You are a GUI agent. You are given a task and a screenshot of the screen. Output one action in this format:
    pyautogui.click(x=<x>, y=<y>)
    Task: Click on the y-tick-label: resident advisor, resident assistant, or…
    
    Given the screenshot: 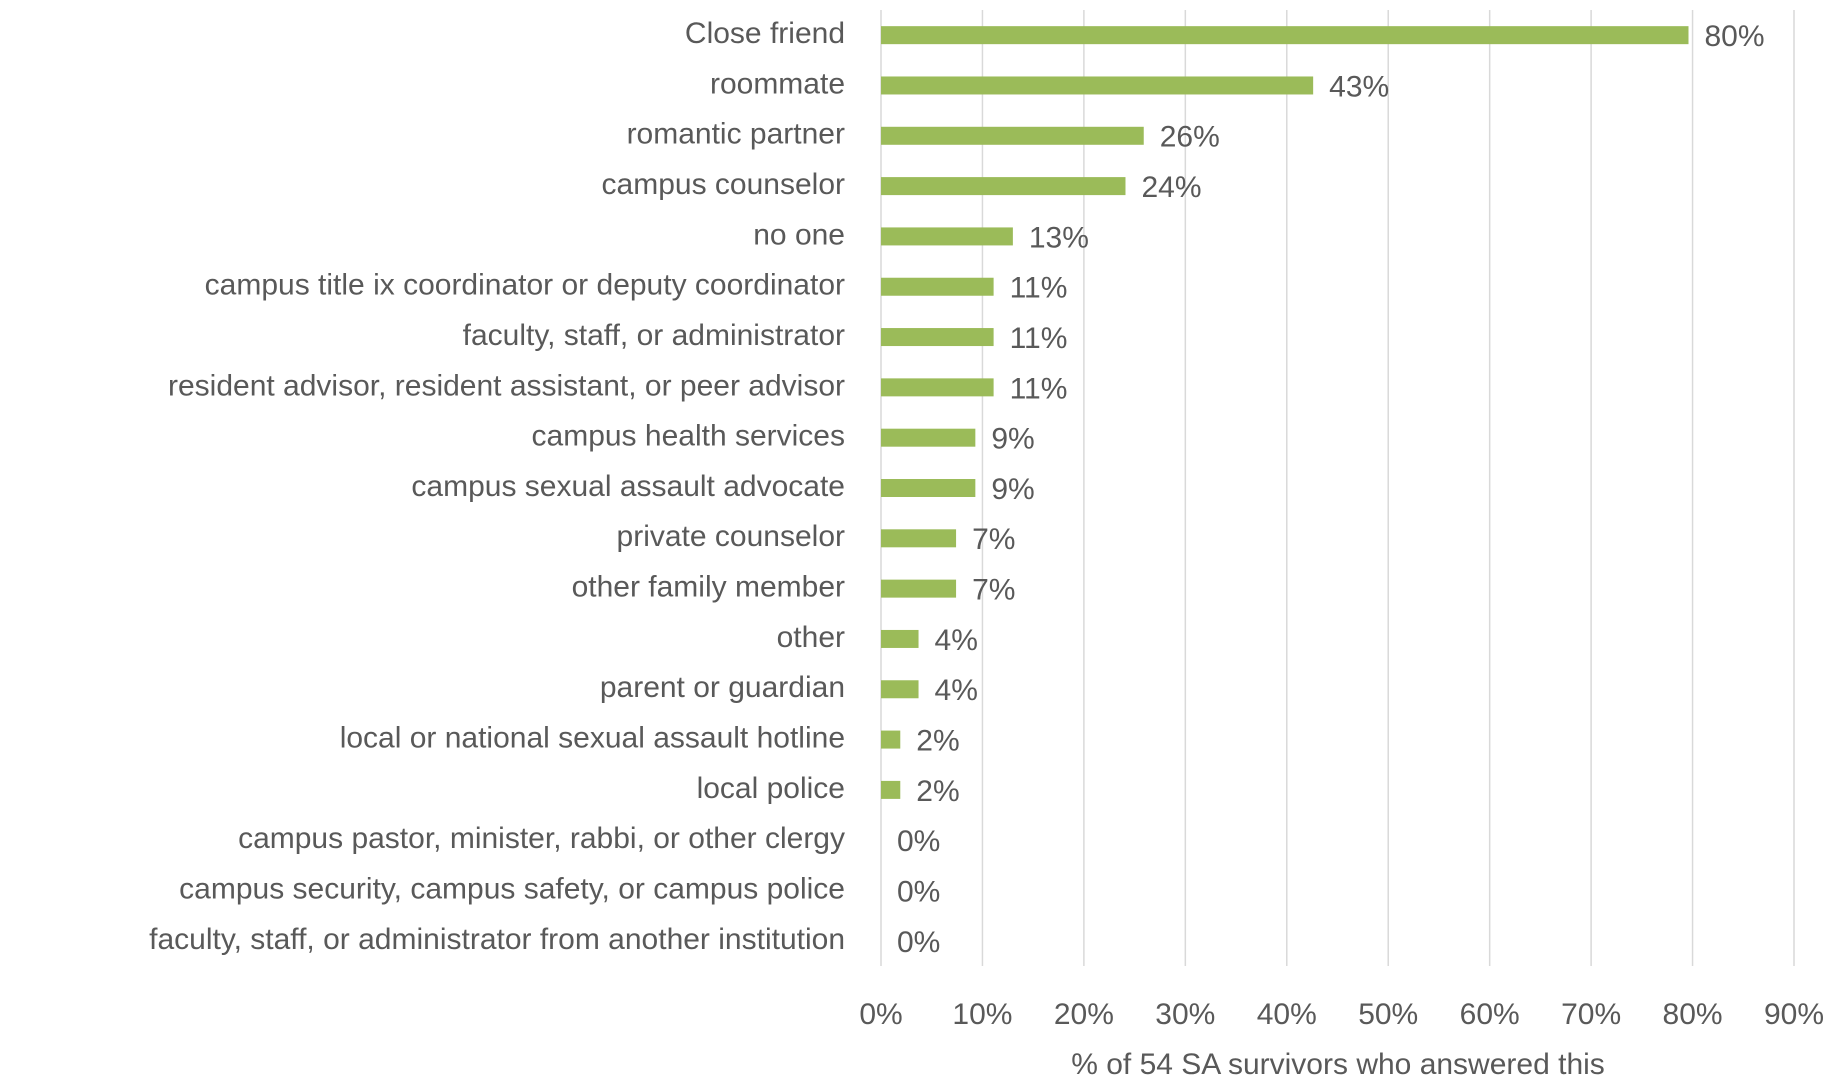 What is the action you would take?
    pyautogui.click(x=506, y=385)
    